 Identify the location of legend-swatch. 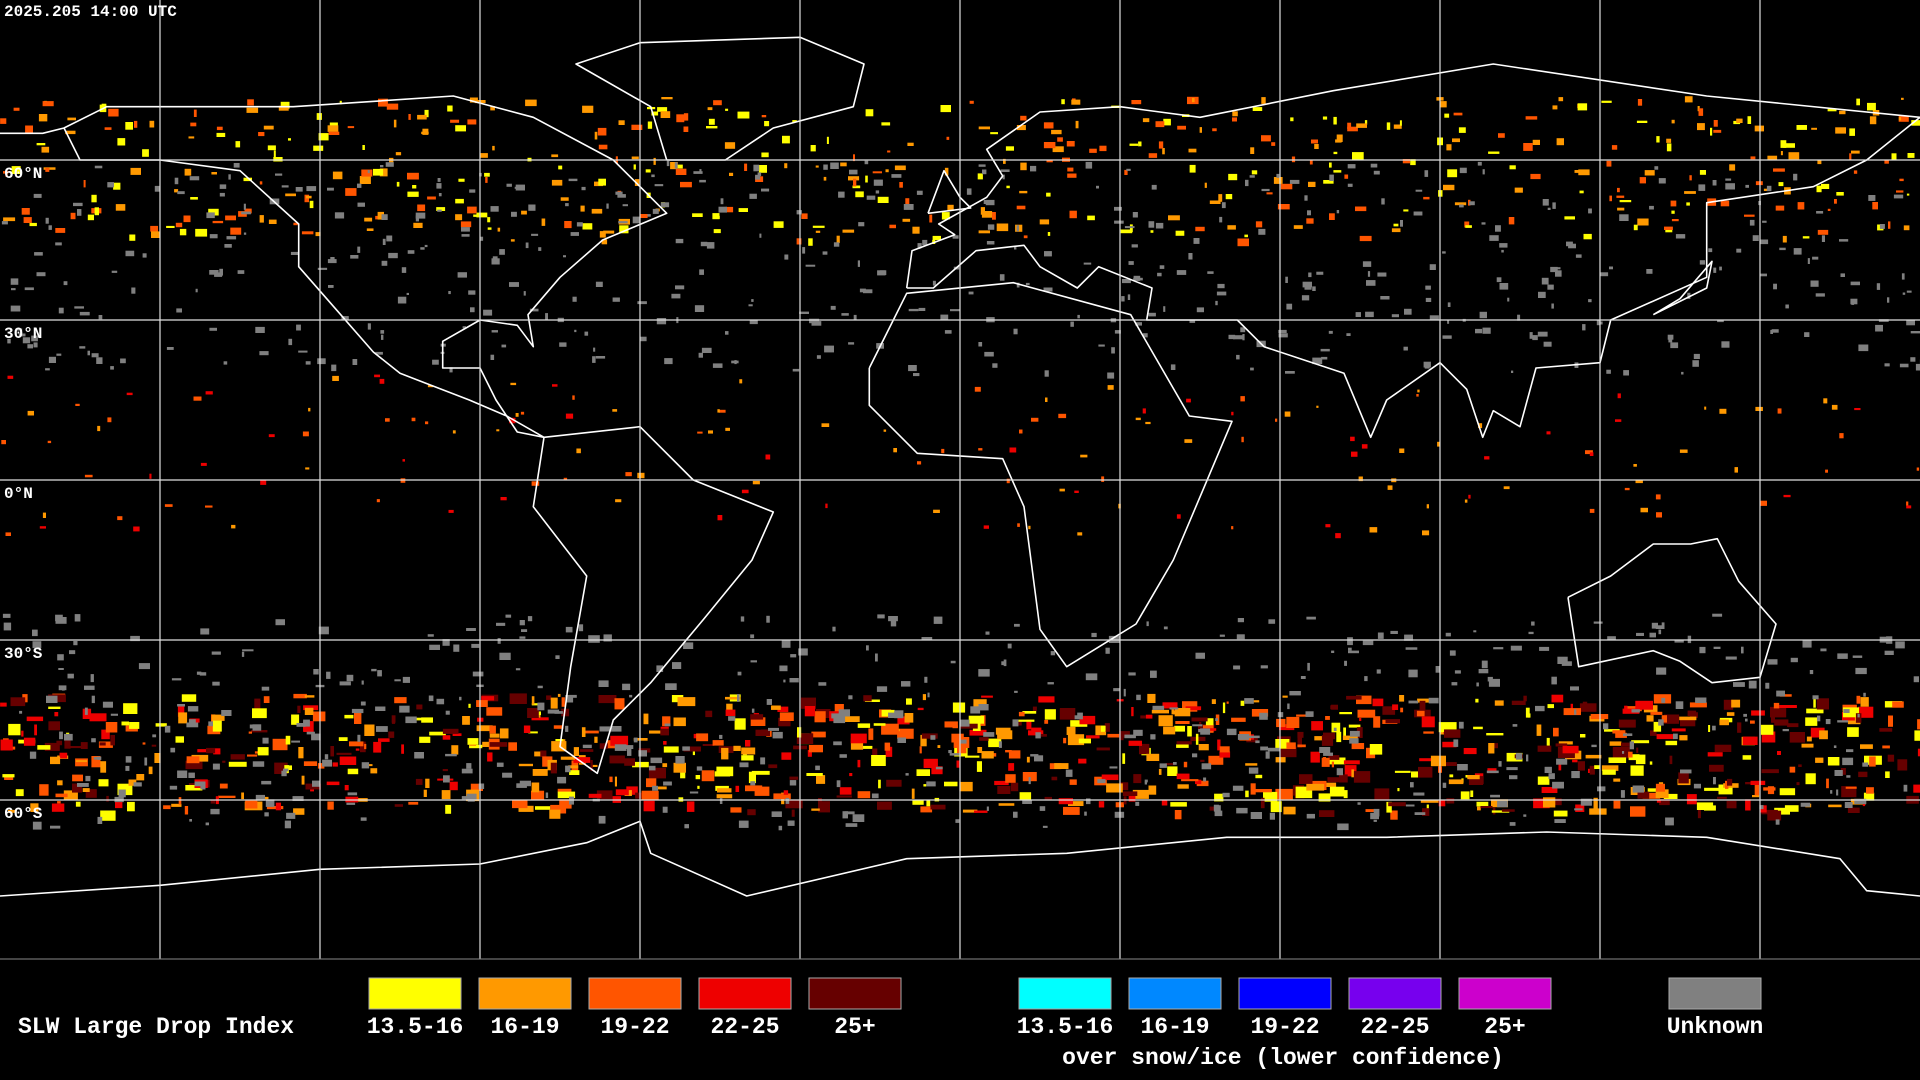
(635, 993).